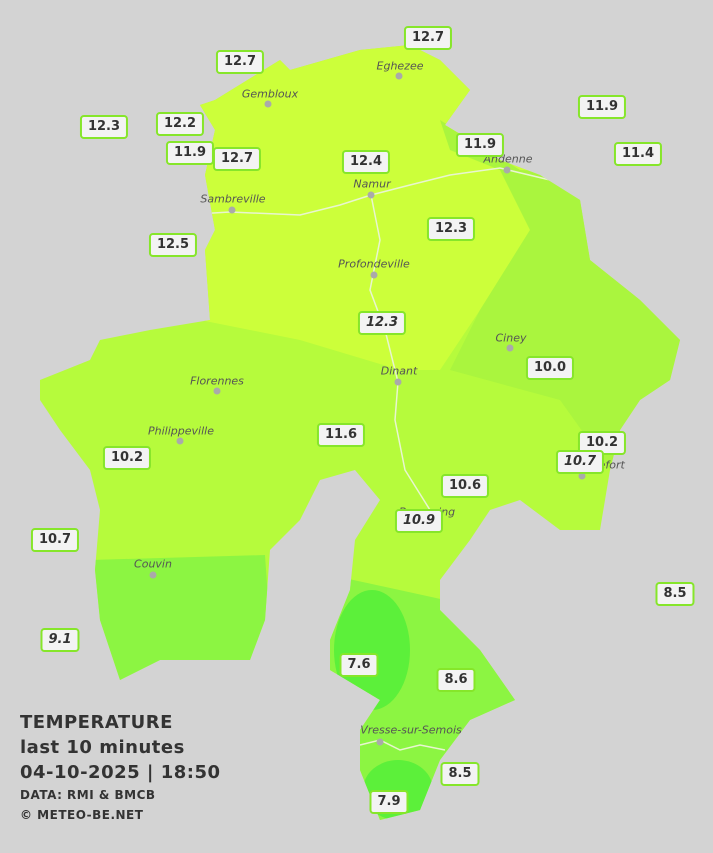  I want to click on station-temperature: 11.4, so click(638, 154).